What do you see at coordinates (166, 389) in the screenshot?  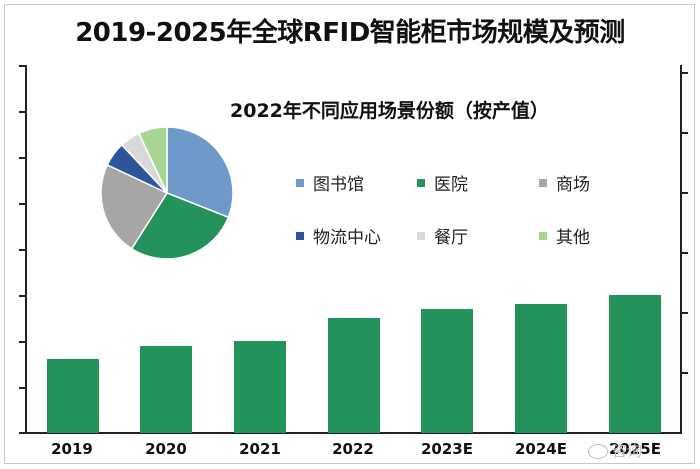 I see `bar-2020` at bounding box center [166, 389].